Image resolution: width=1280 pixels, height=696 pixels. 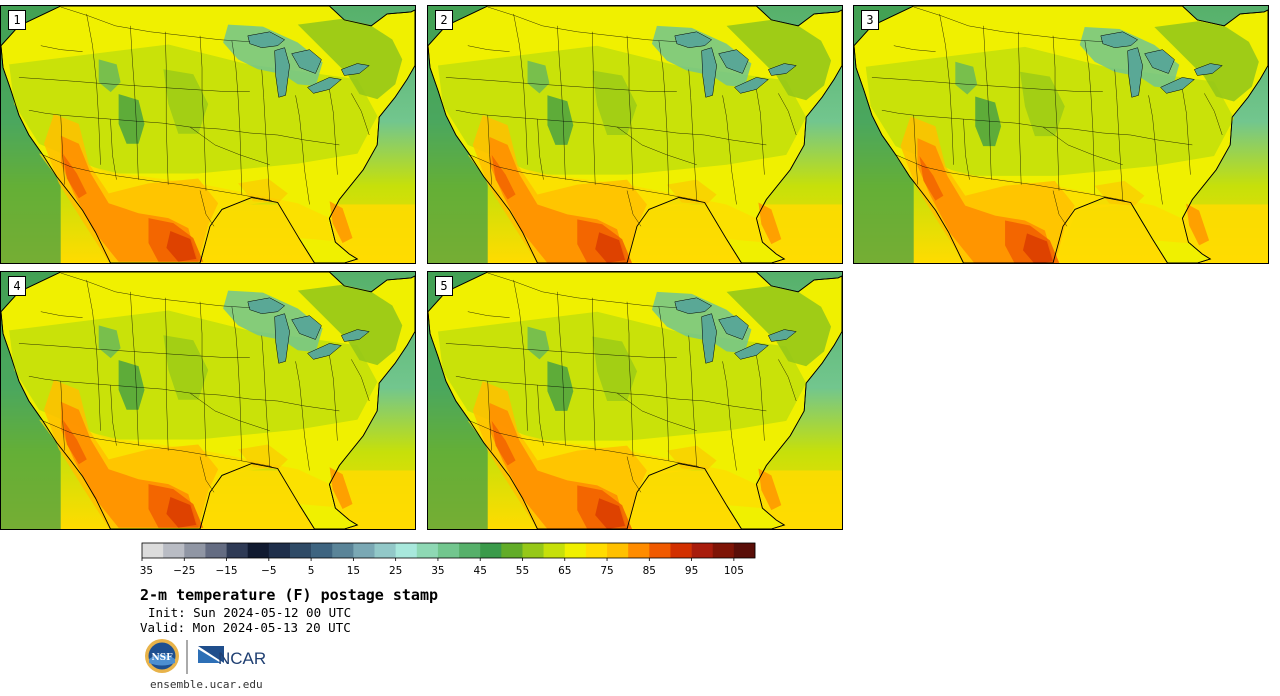 What do you see at coordinates (17, 286) in the screenshot?
I see `panel-label: 4` at bounding box center [17, 286].